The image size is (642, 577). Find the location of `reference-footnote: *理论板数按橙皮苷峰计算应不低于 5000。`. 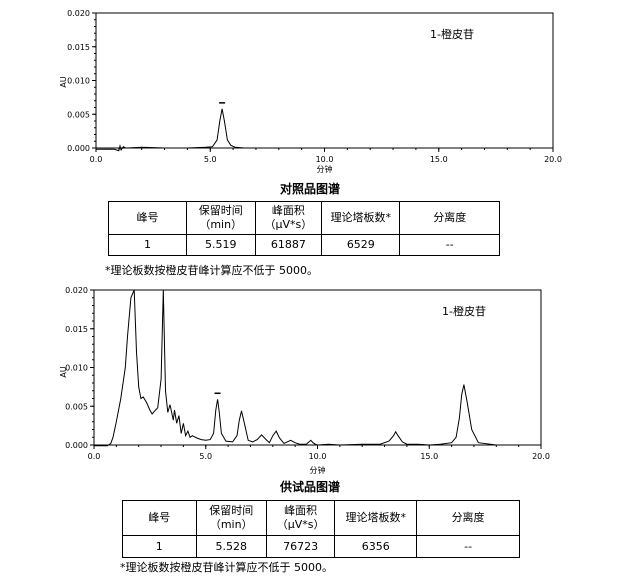

reference-footnote: *理论板数按橙皮苷峰计算应不低于 5000。 is located at coordinates (211, 270).